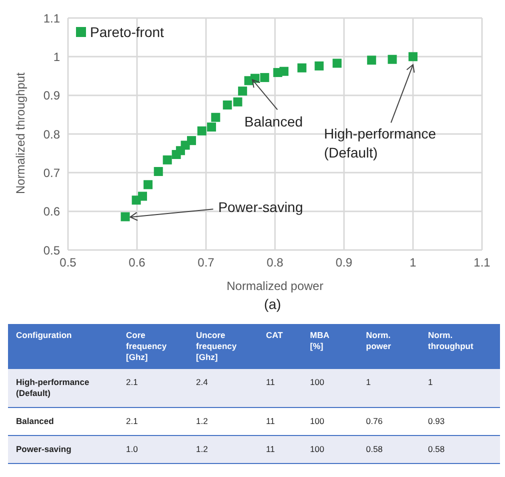 This screenshot has height=477, width=505. What do you see at coordinates (272, 304) in the screenshot?
I see `text: (a)` at bounding box center [272, 304].